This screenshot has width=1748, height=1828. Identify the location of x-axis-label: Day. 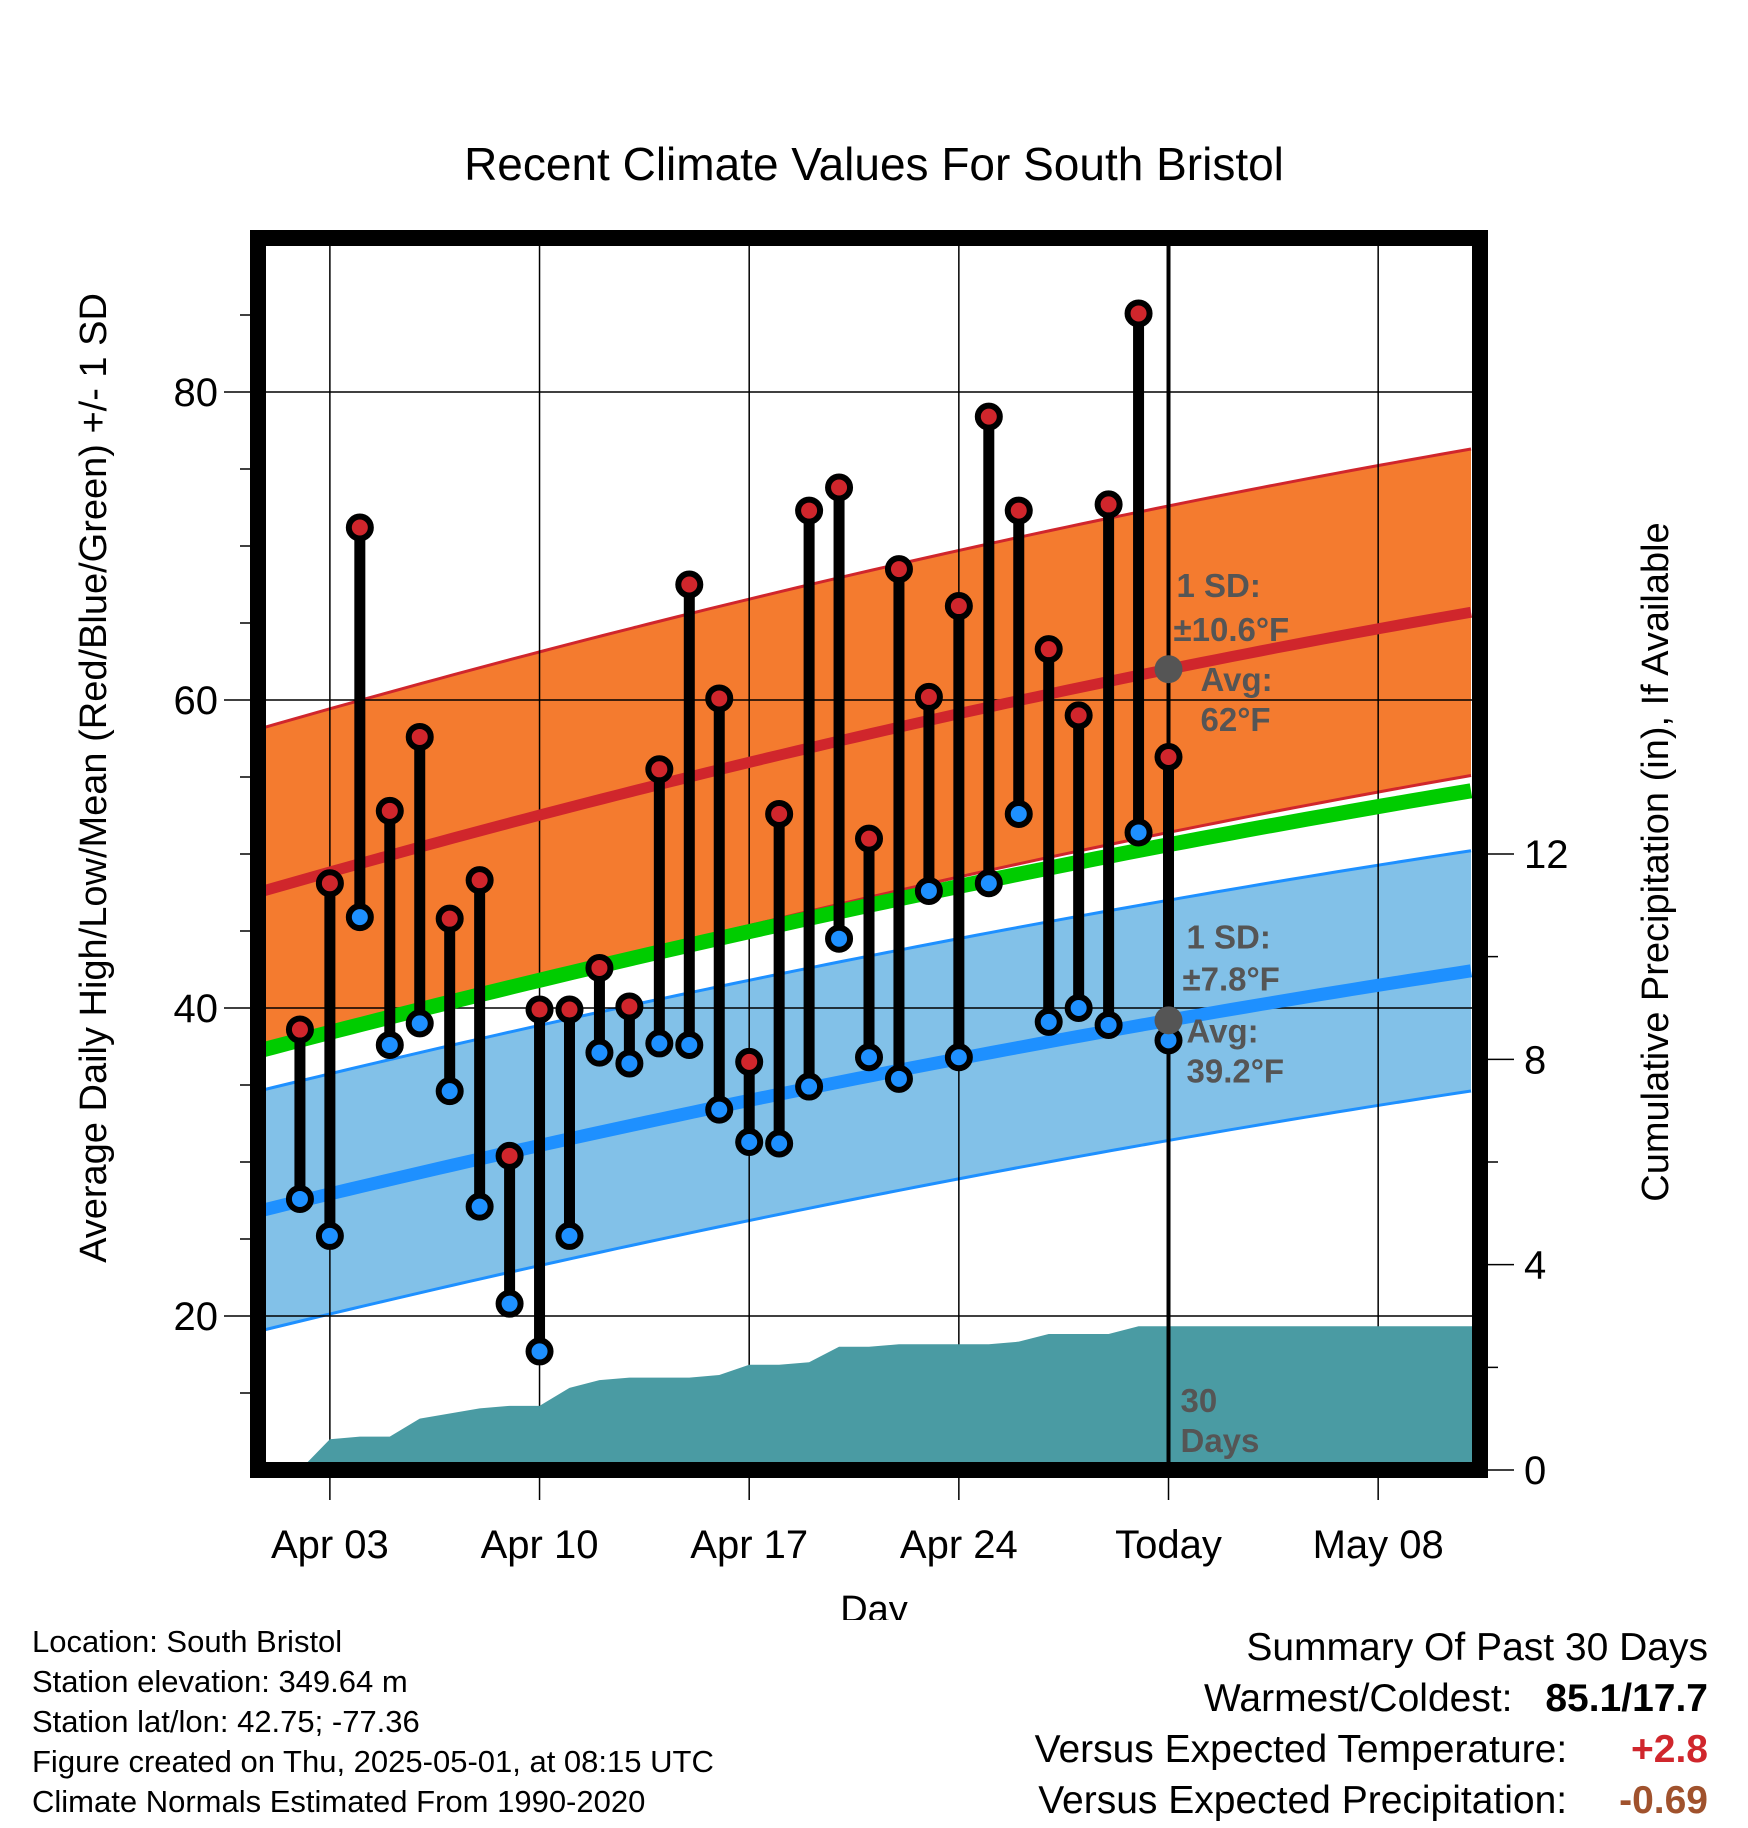
(874, 1604).